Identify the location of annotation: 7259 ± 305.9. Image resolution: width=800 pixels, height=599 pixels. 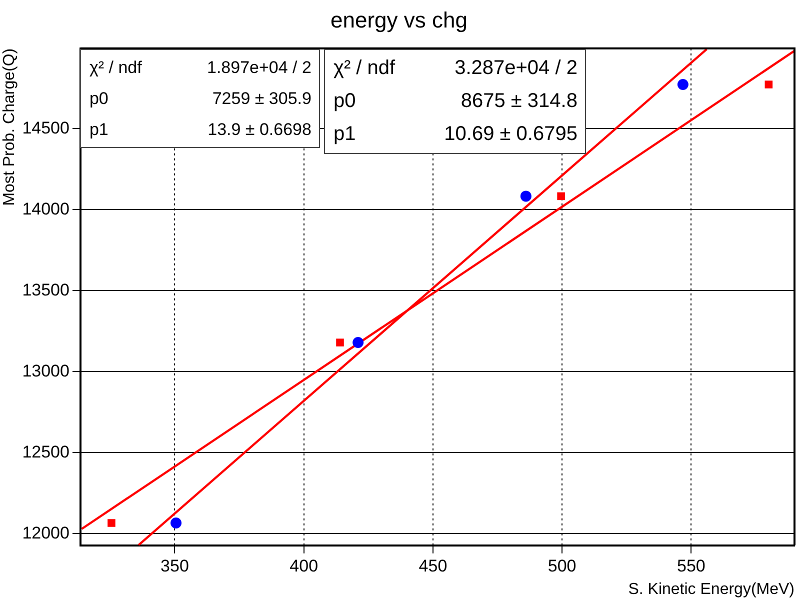
(262, 99).